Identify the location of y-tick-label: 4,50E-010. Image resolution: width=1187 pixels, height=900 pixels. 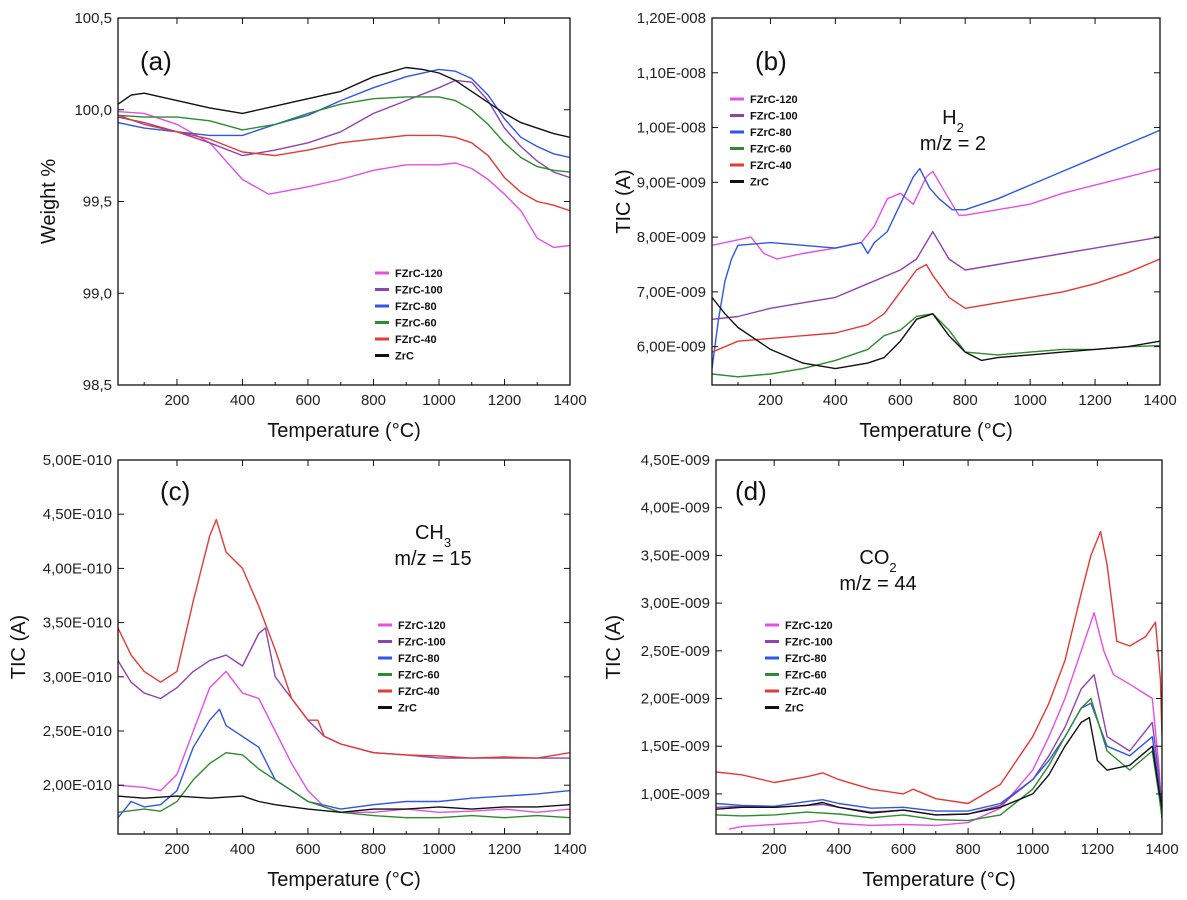
(77, 514).